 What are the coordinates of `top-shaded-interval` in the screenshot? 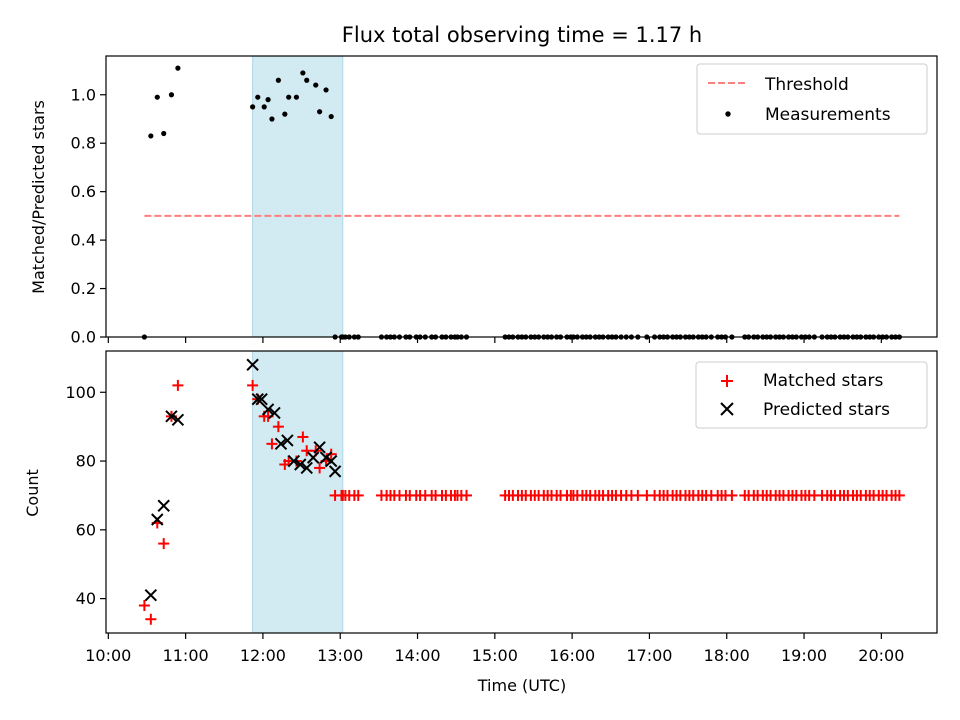 It's located at (298, 196).